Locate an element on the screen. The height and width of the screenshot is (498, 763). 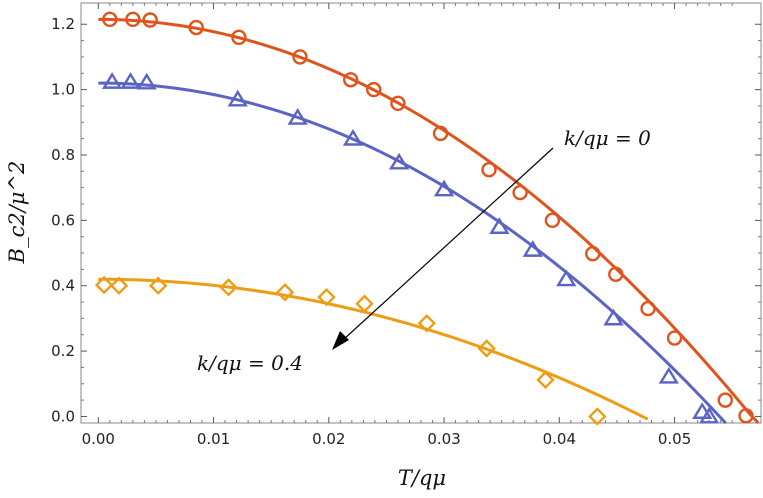
x-tick-label: 0.00 is located at coordinates (98, 439).